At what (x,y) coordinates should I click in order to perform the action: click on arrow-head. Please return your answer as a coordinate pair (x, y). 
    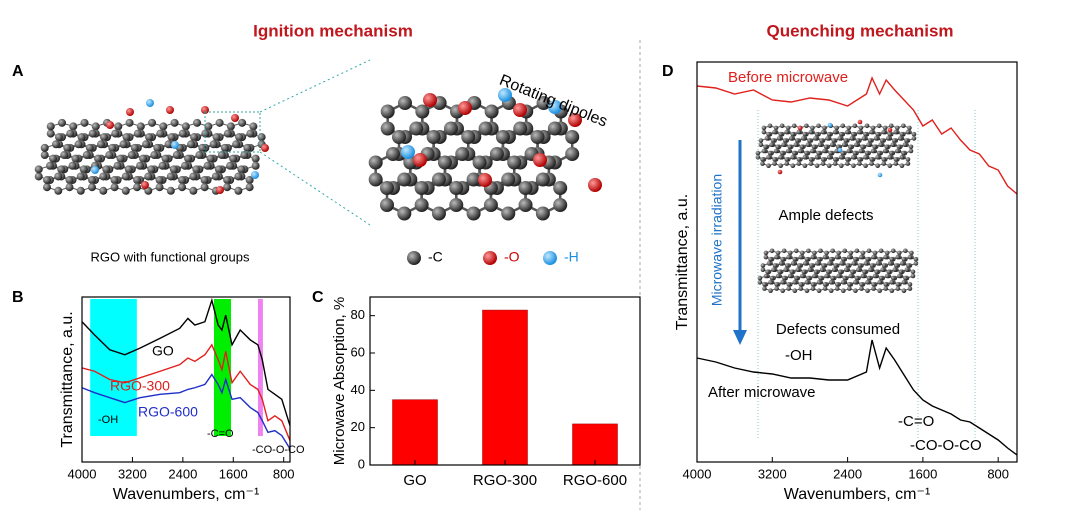
    Looking at the image, I should click on (740, 337).